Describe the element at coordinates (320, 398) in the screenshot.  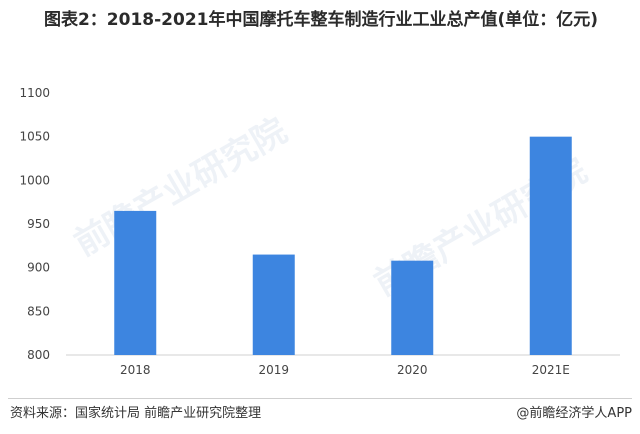
I see `footer-divider` at that location.